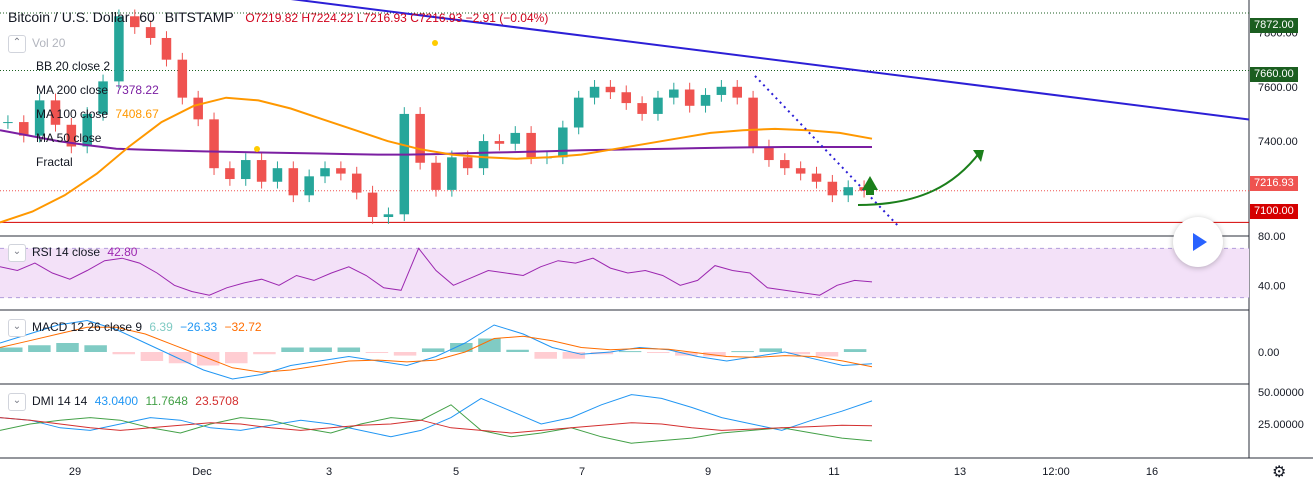  Describe the element at coordinates (1268, 353) in the screenshot. I see `price-axis-label: 0.00` at that location.